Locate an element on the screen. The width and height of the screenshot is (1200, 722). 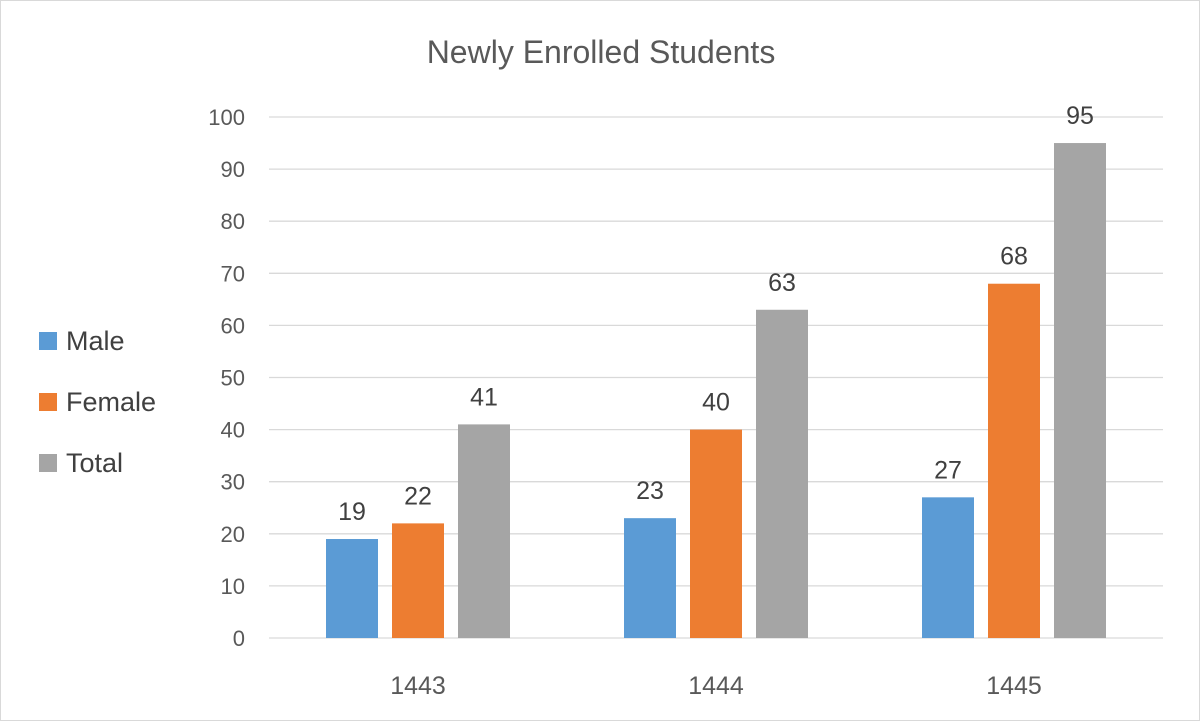
data-label-female-1443: 22 is located at coordinates (418, 496).